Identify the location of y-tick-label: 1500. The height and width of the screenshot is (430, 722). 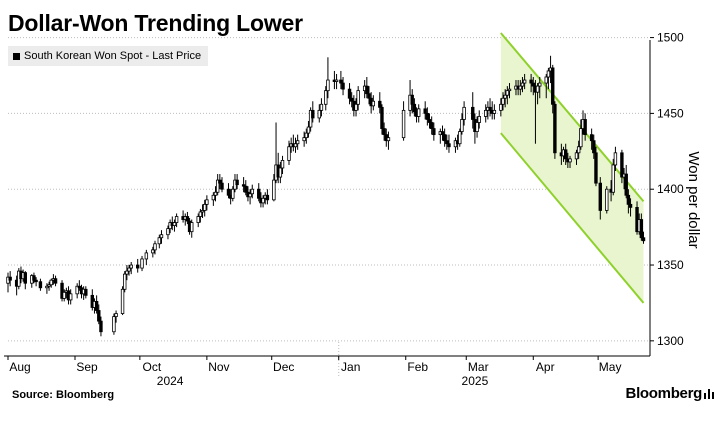
(670, 38).